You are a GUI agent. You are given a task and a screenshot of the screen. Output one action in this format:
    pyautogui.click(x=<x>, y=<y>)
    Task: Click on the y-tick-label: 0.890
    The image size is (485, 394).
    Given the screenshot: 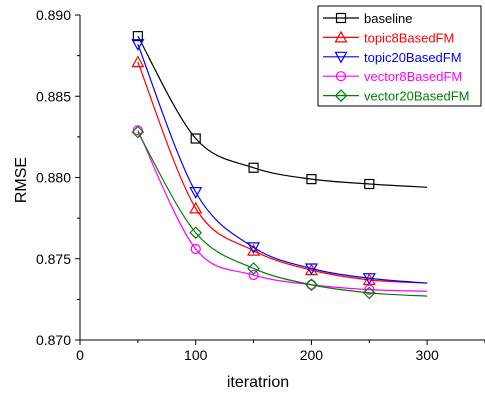 What is the action you would take?
    pyautogui.click(x=53, y=15)
    